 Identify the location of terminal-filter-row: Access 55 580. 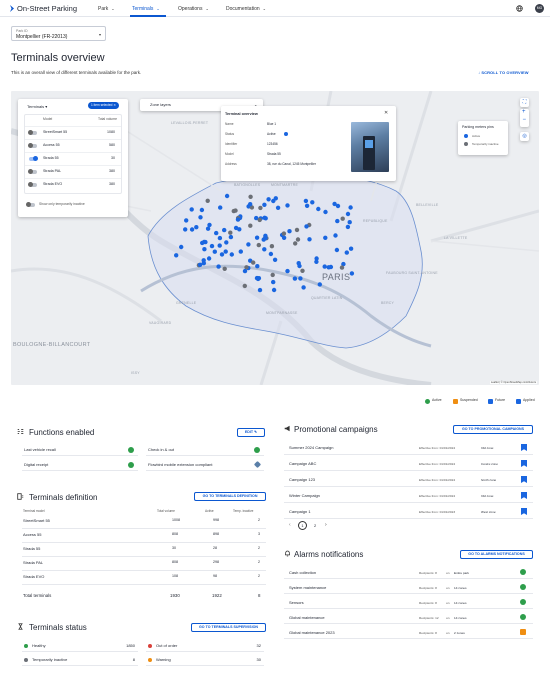
(73, 145).